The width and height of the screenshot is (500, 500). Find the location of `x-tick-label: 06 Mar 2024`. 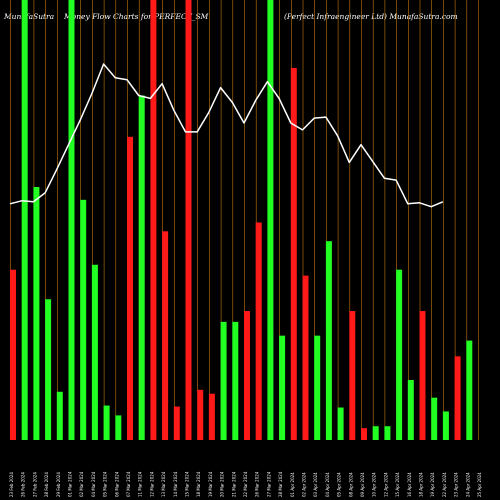

x-tick-label: 06 Mar 2024 is located at coordinates (116, 484).